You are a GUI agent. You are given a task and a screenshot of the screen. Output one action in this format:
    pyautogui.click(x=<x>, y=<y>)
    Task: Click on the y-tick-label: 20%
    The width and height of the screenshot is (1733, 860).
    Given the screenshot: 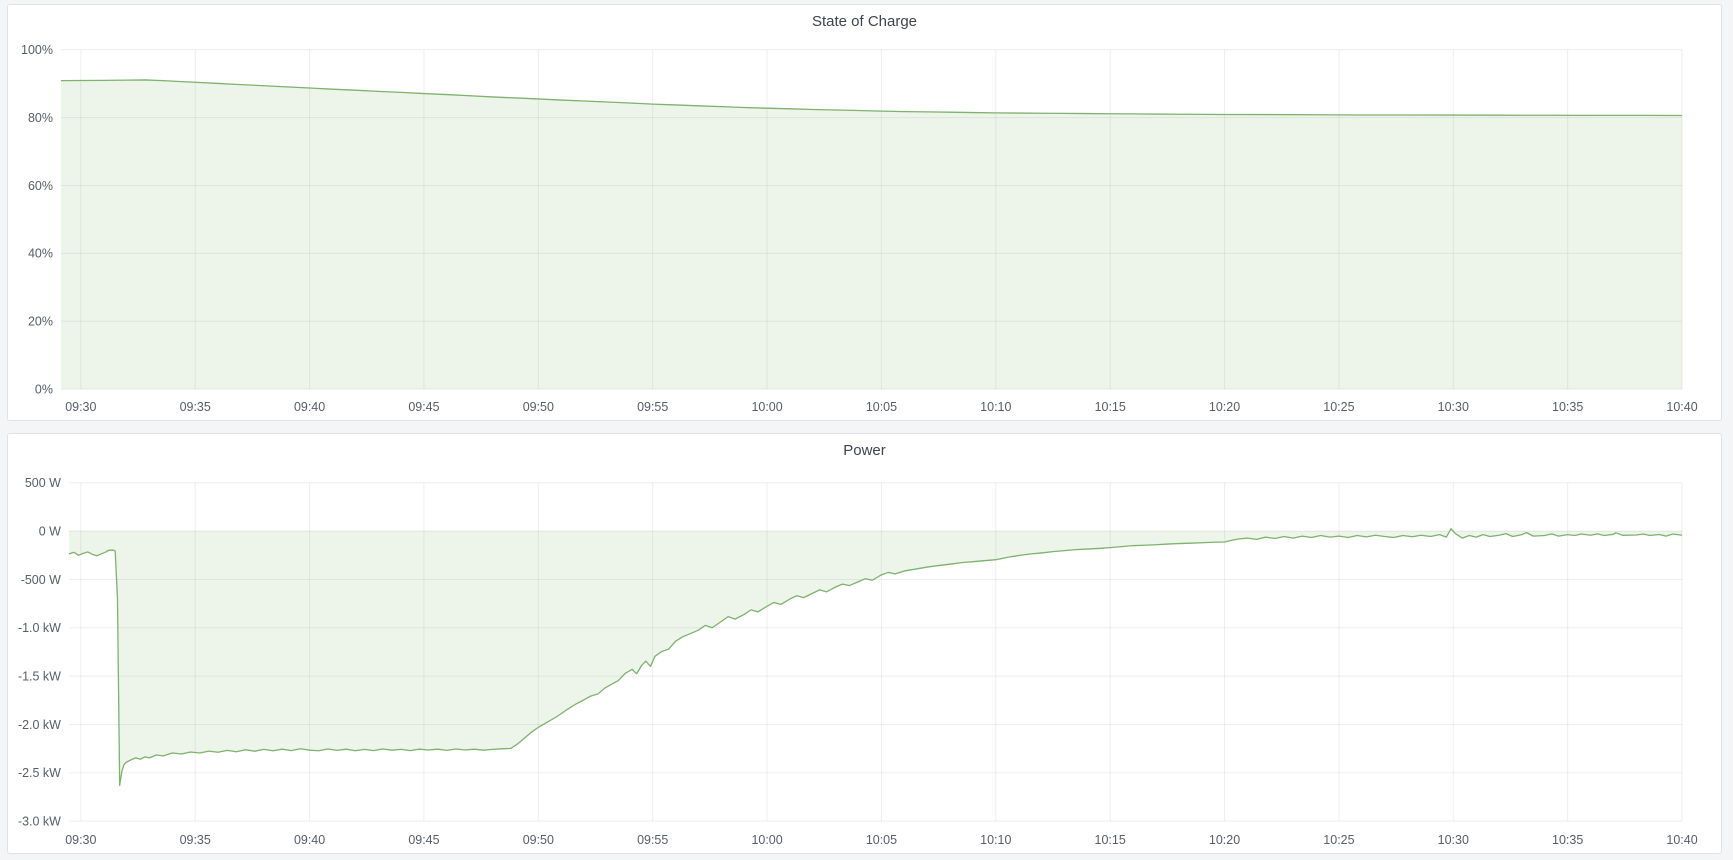 What is the action you would take?
    pyautogui.click(x=40, y=322)
    